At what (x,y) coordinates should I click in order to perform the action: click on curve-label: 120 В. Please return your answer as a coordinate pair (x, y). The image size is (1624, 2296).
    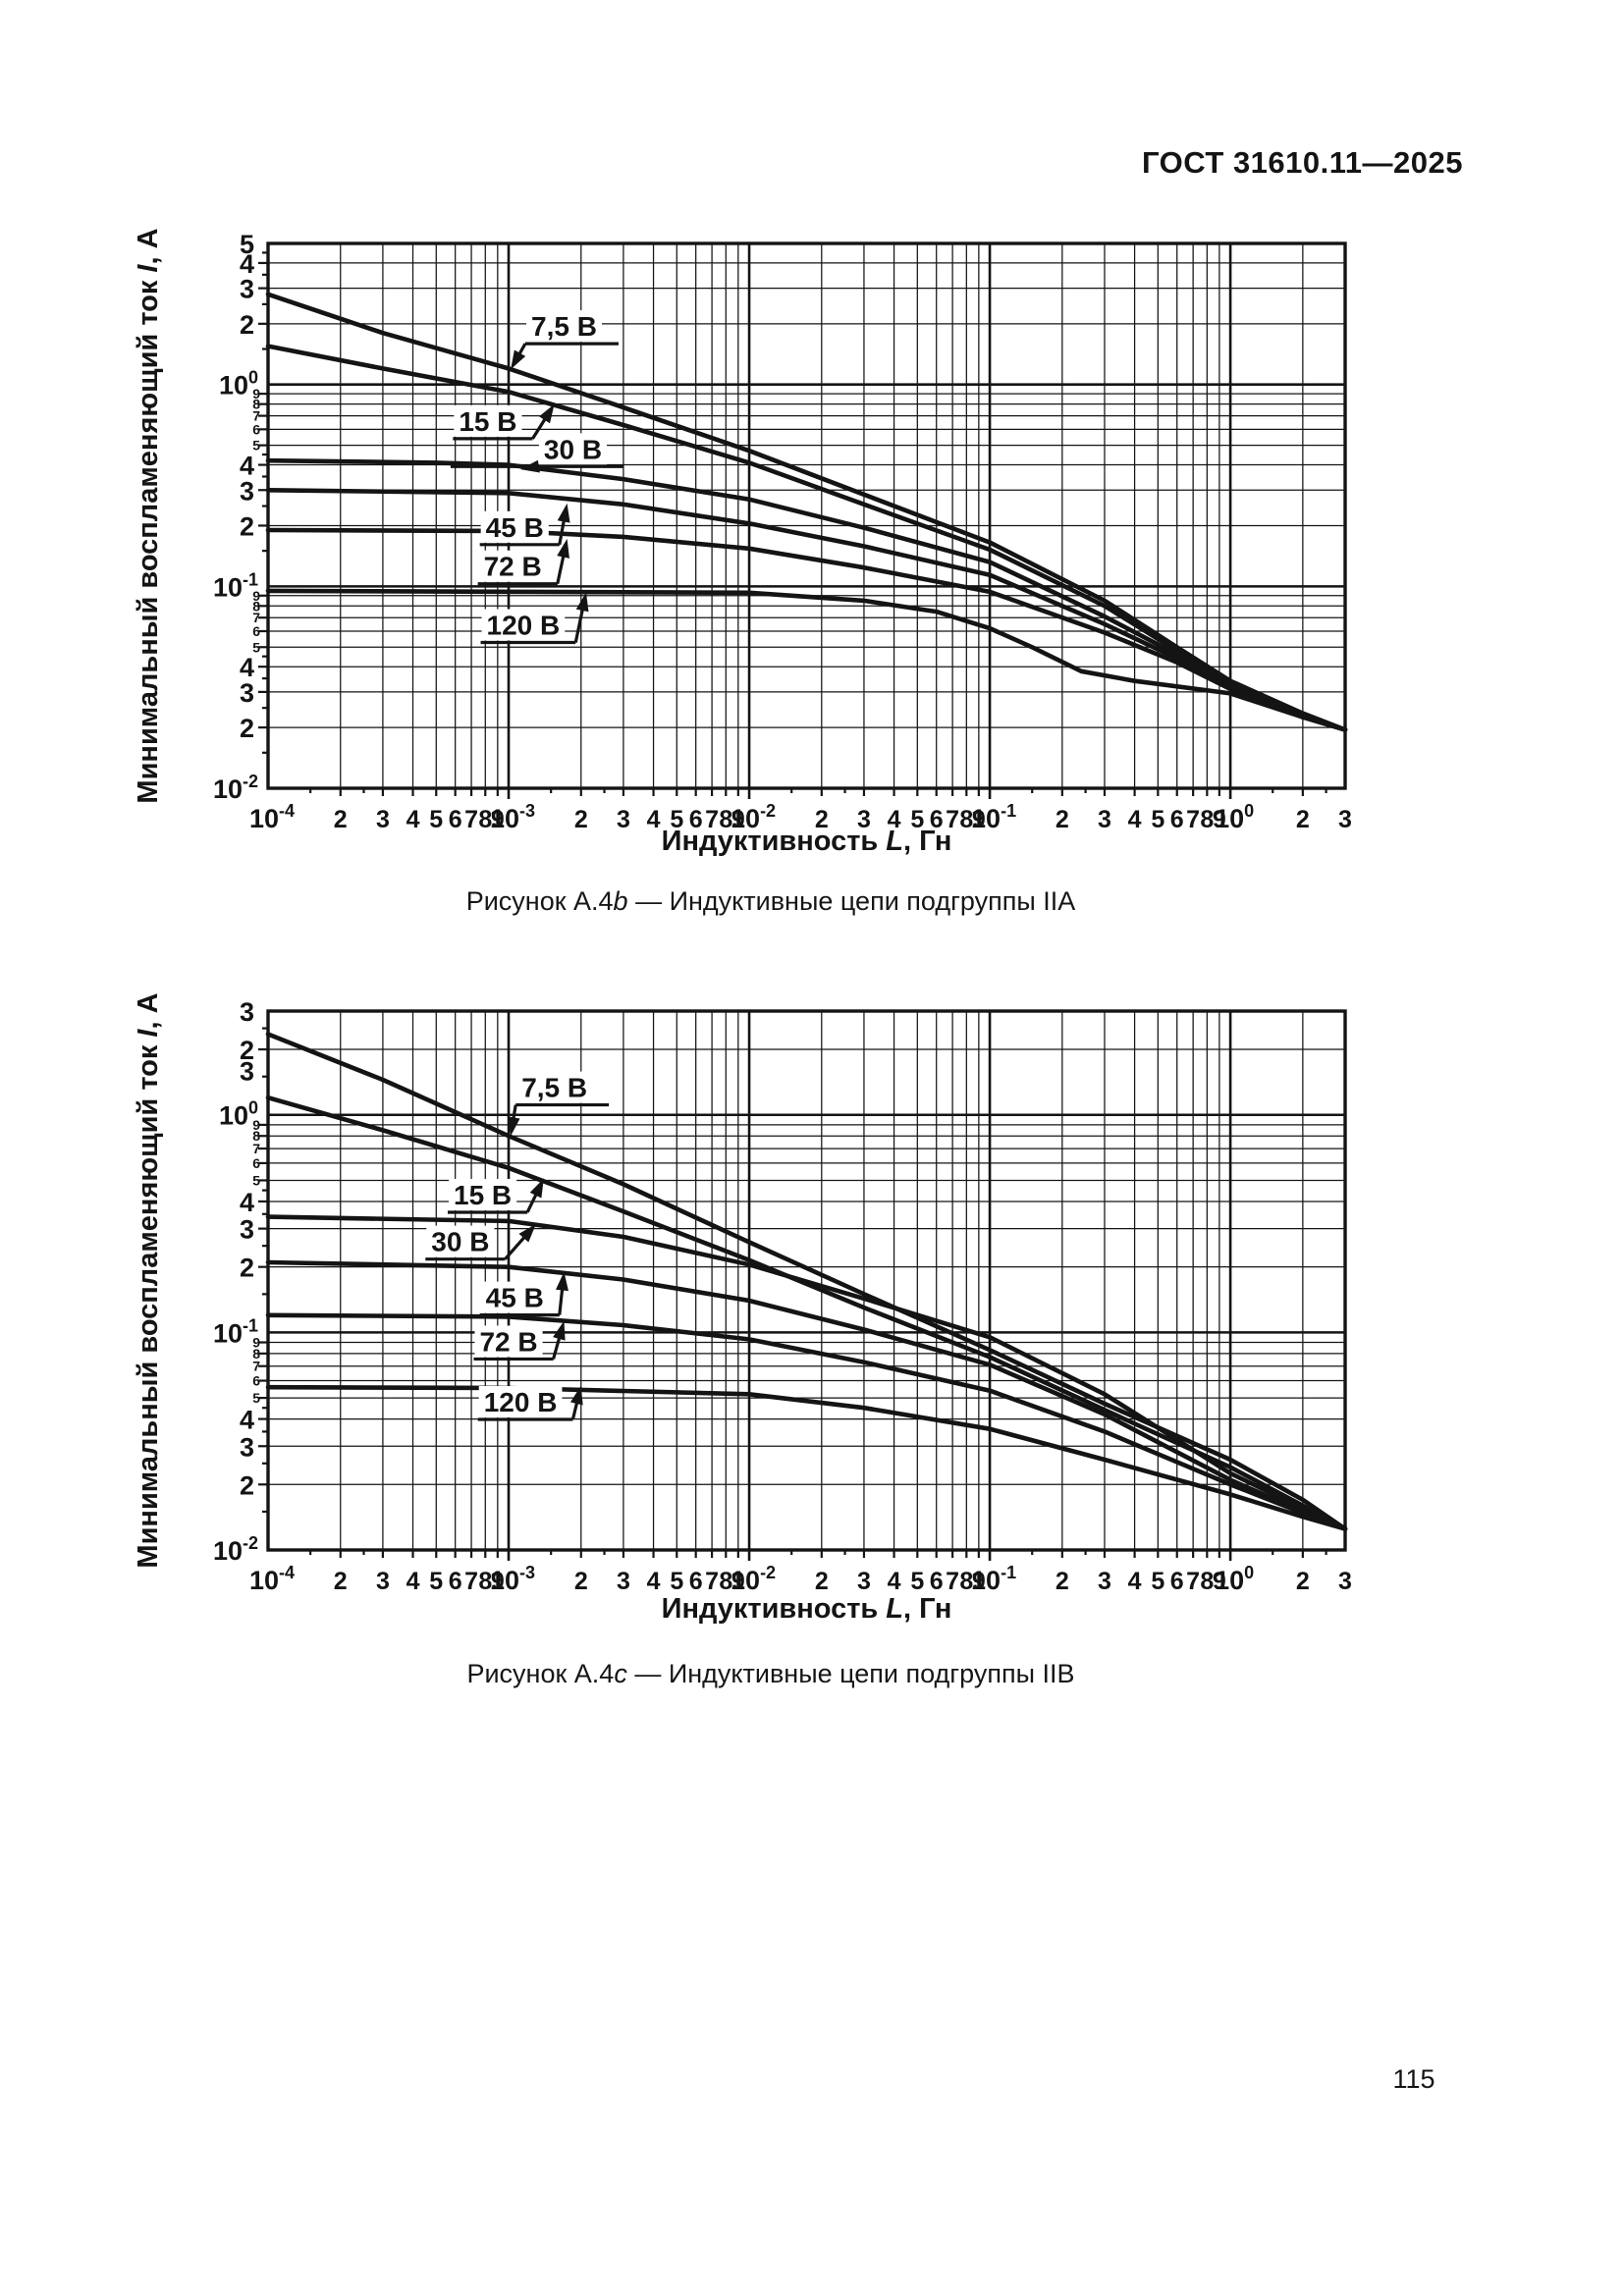
    Looking at the image, I should click on (524, 626).